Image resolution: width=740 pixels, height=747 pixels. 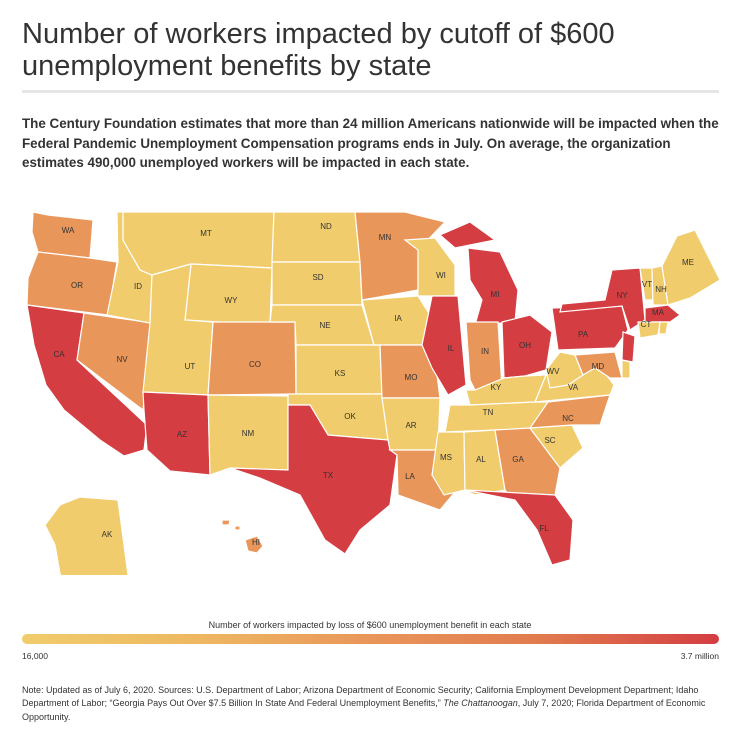 What do you see at coordinates (190, 366) in the screenshot?
I see `state-label-ut: UT` at bounding box center [190, 366].